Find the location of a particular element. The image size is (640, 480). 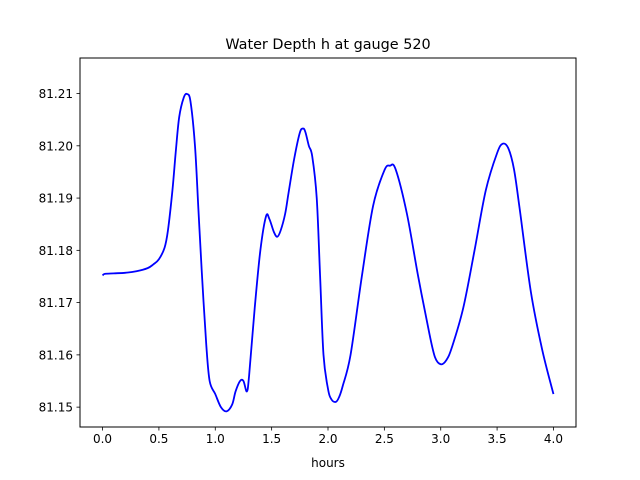

y-tick-label: 81.15 is located at coordinates (56, 408).